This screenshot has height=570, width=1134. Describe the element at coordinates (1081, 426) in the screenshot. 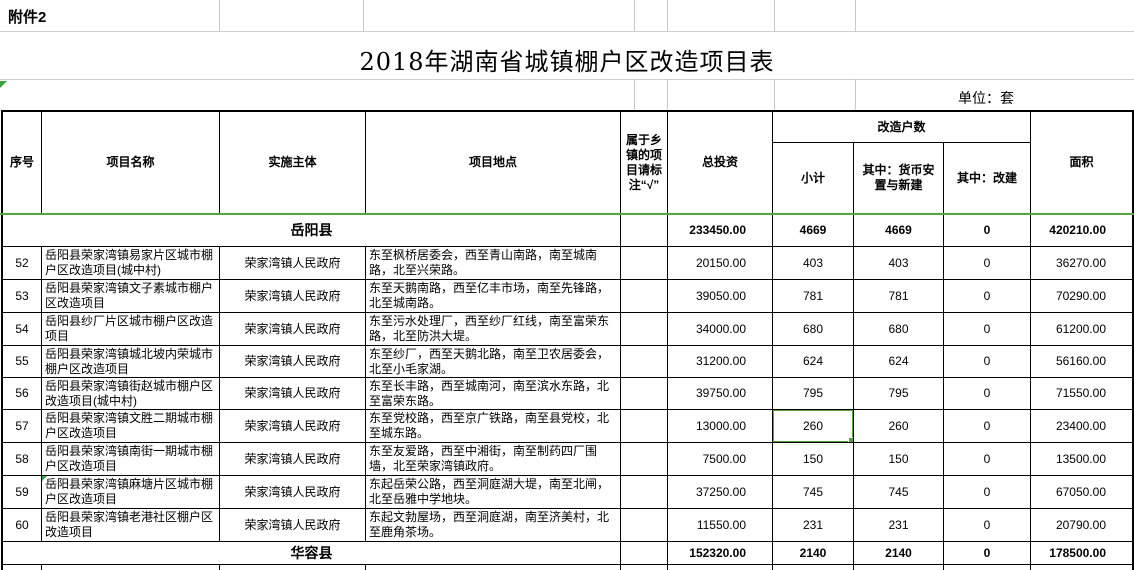

I see `row57-area-cell: 23400.00` at that location.